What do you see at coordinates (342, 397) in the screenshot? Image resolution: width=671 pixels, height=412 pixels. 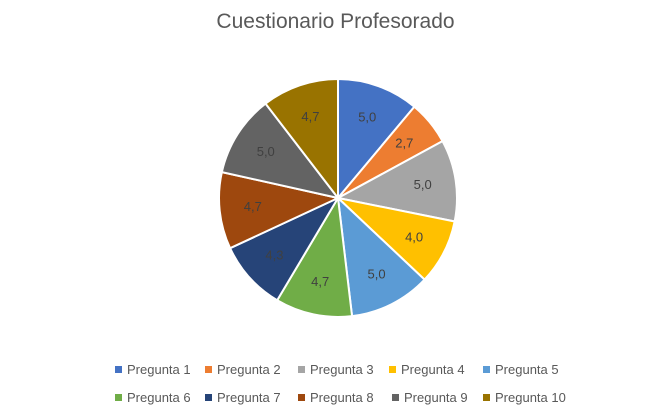 I see `legend-label: Pregunta 8` at bounding box center [342, 397].